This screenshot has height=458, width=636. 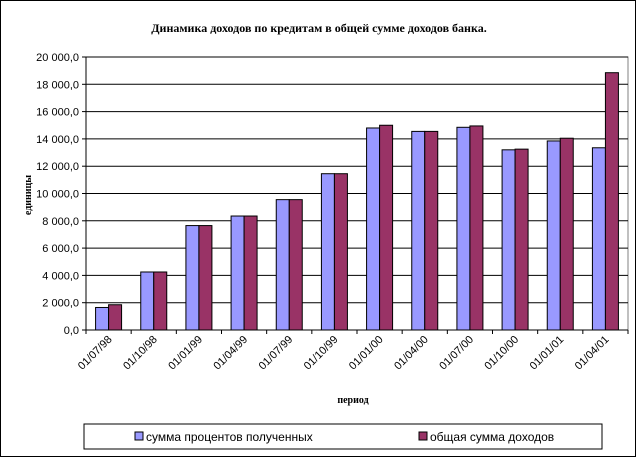 What do you see at coordinates (492, 437) in the screenshot?
I see `legend-label-series-2: общая сумма доходов` at bounding box center [492, 437].